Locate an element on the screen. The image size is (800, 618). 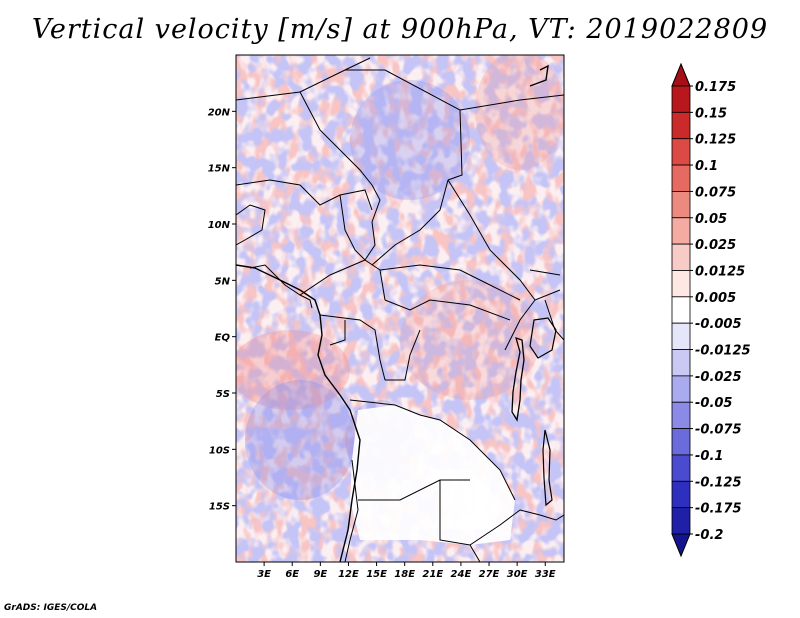
y-tick-label: 10S is located at coordinates (219, 450).